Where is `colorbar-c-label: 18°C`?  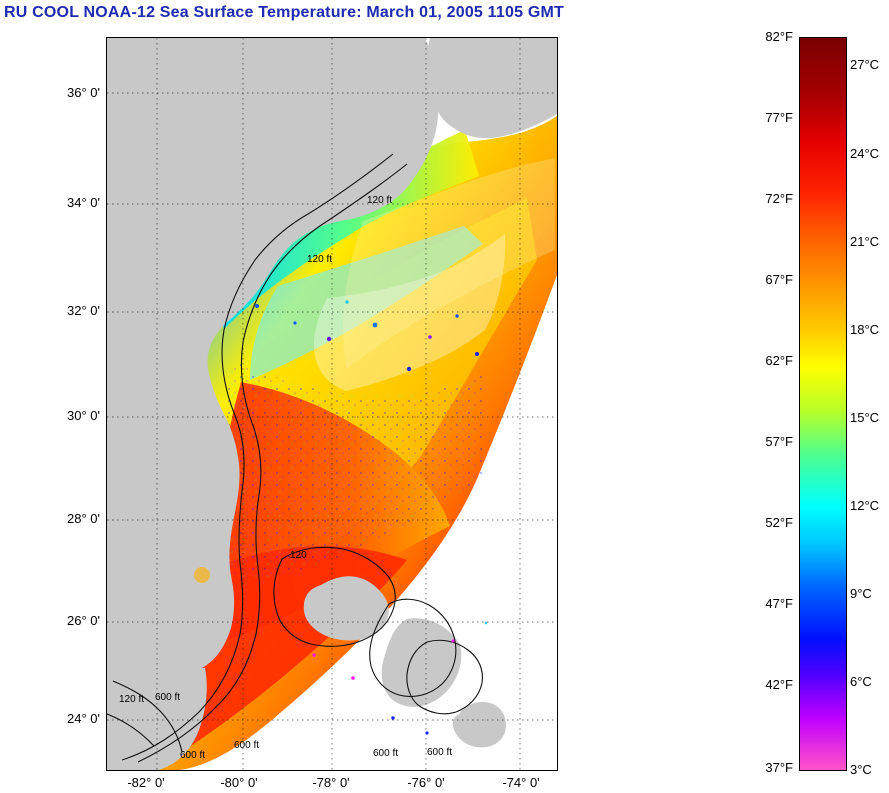 colorbar-c-label: 18°C is located at coordinates (865, 329).